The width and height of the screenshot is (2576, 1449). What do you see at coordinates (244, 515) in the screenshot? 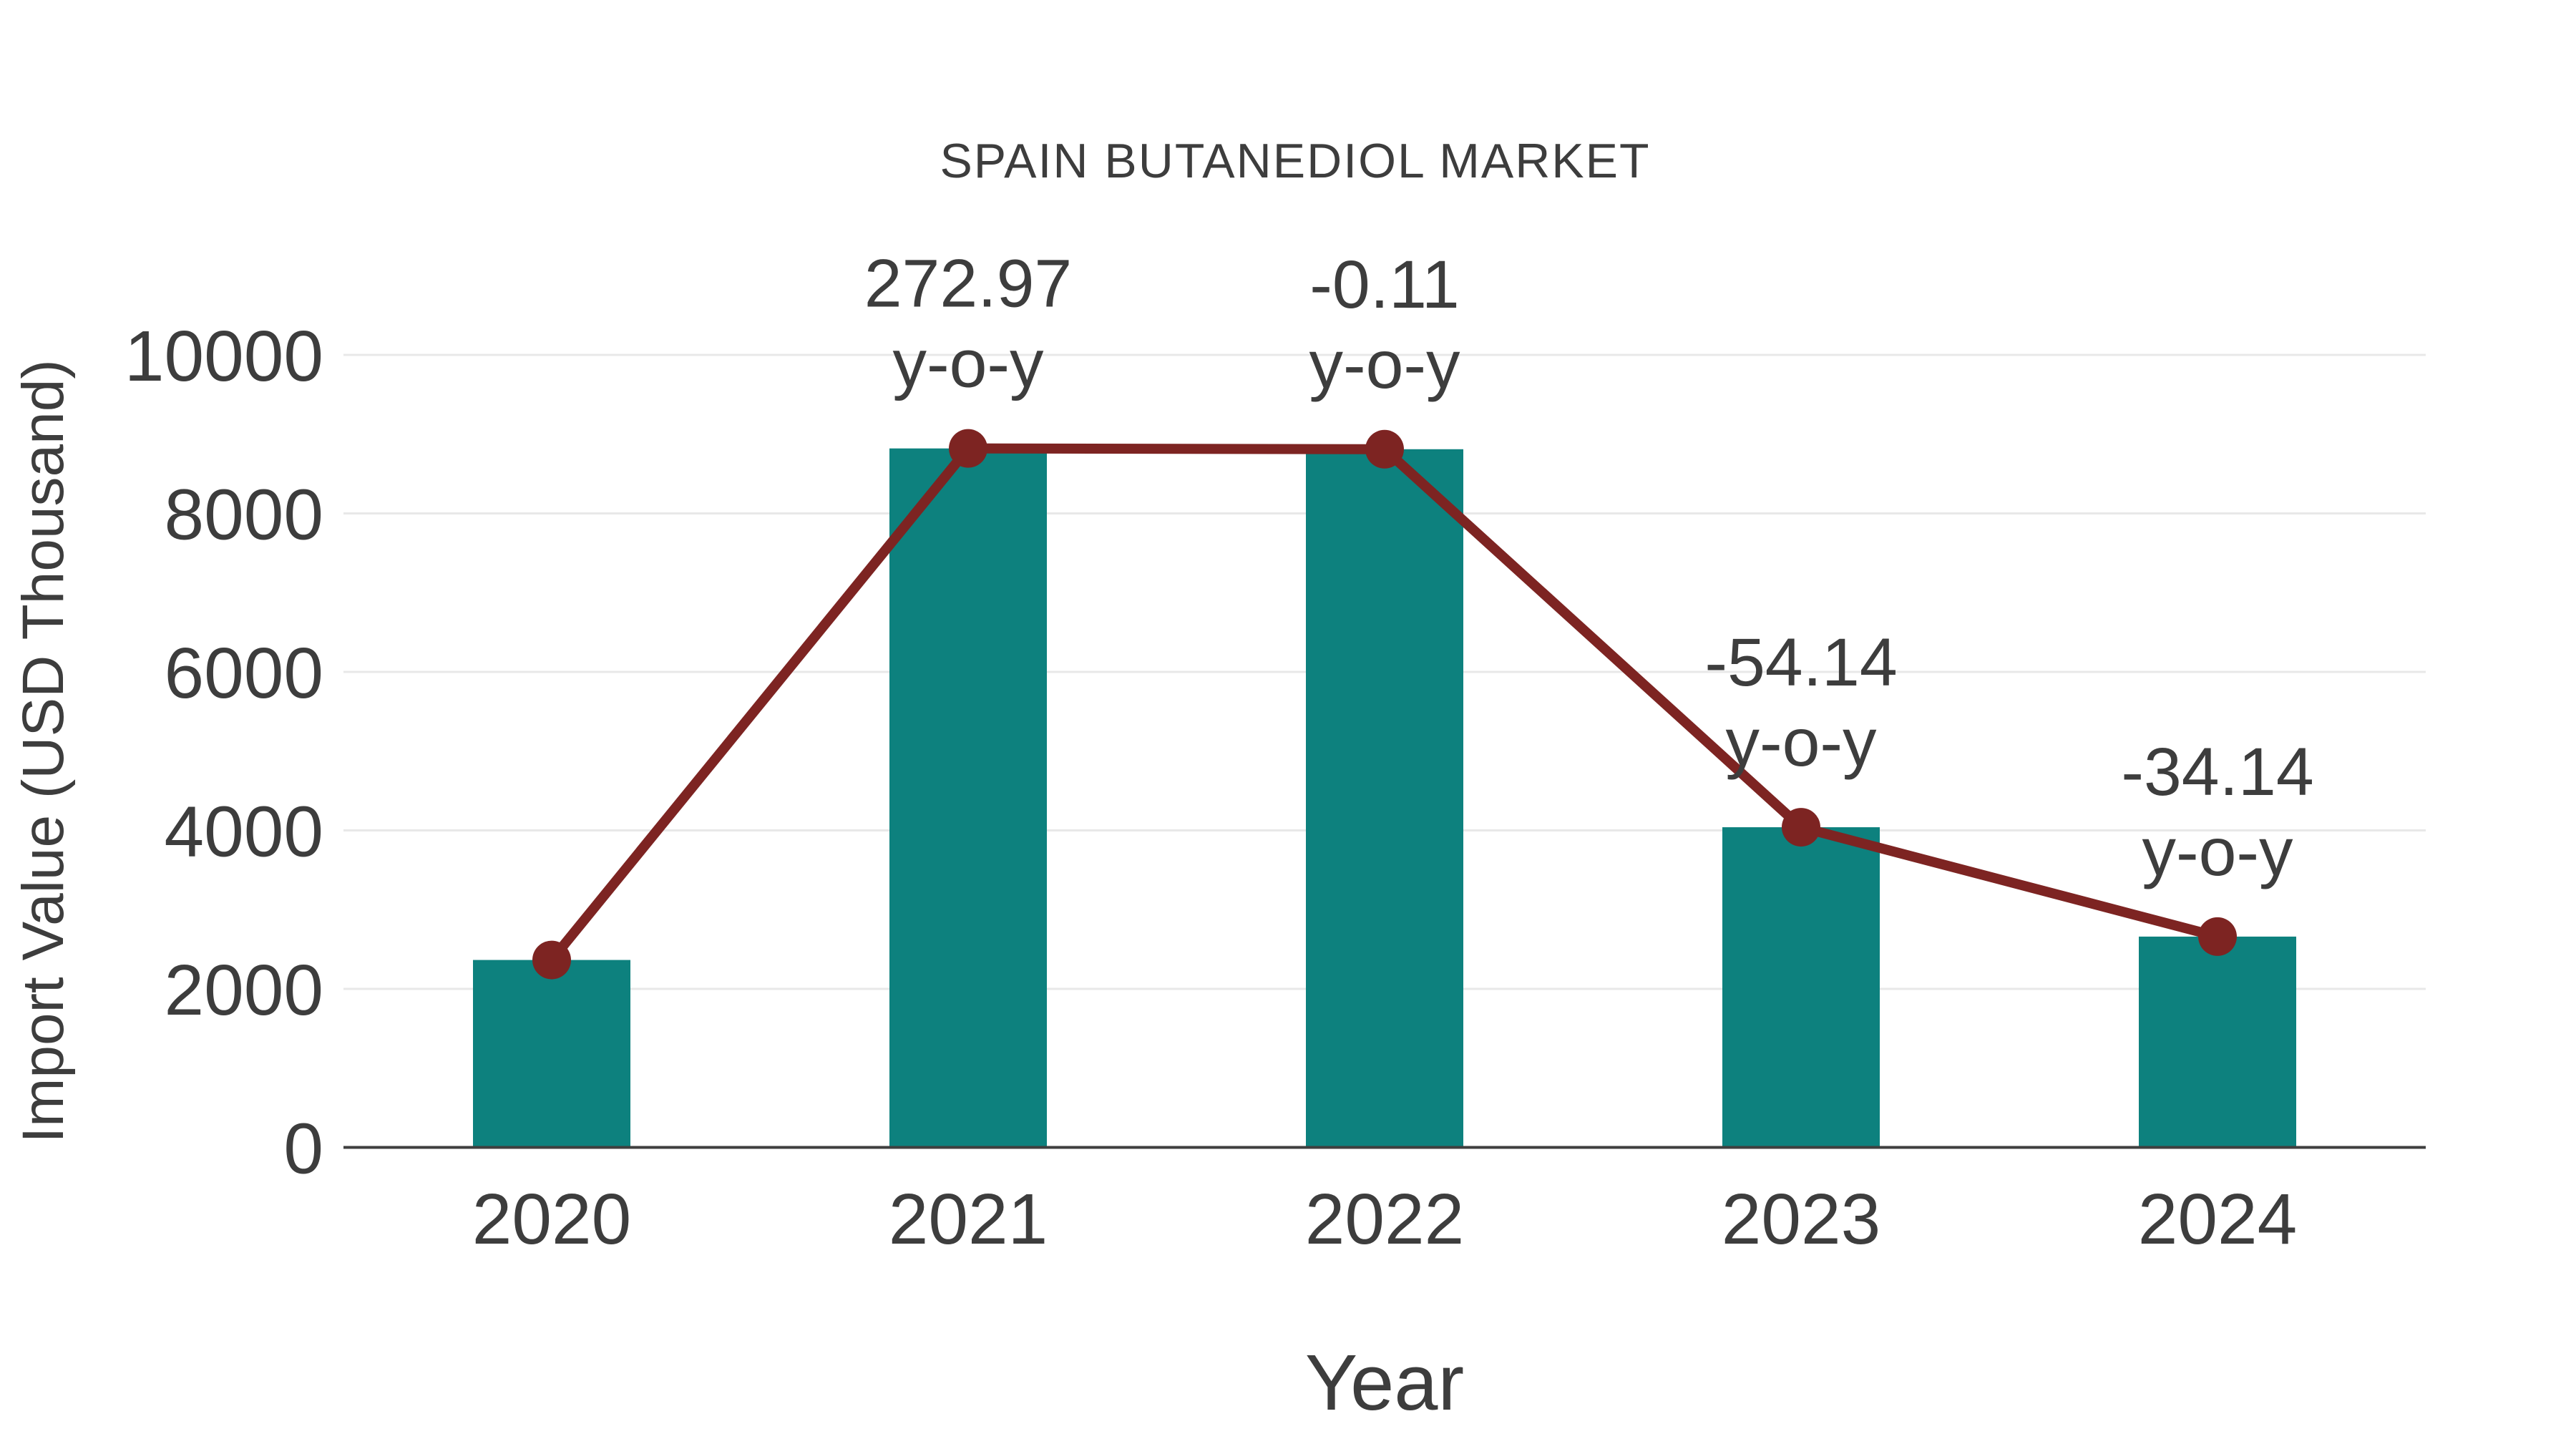
I see `y-tick-label-8000: 8000` at bounding box center [244, 515].